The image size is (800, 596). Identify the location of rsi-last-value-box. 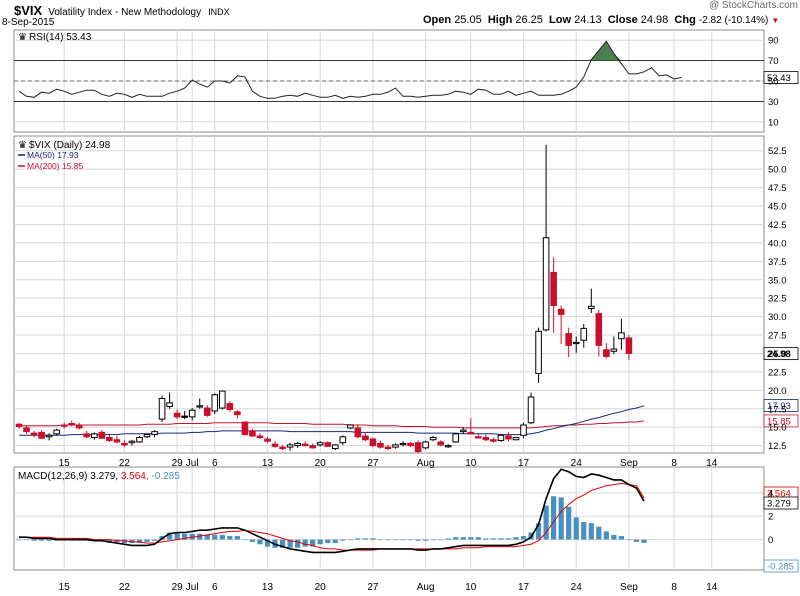
(781, 77).